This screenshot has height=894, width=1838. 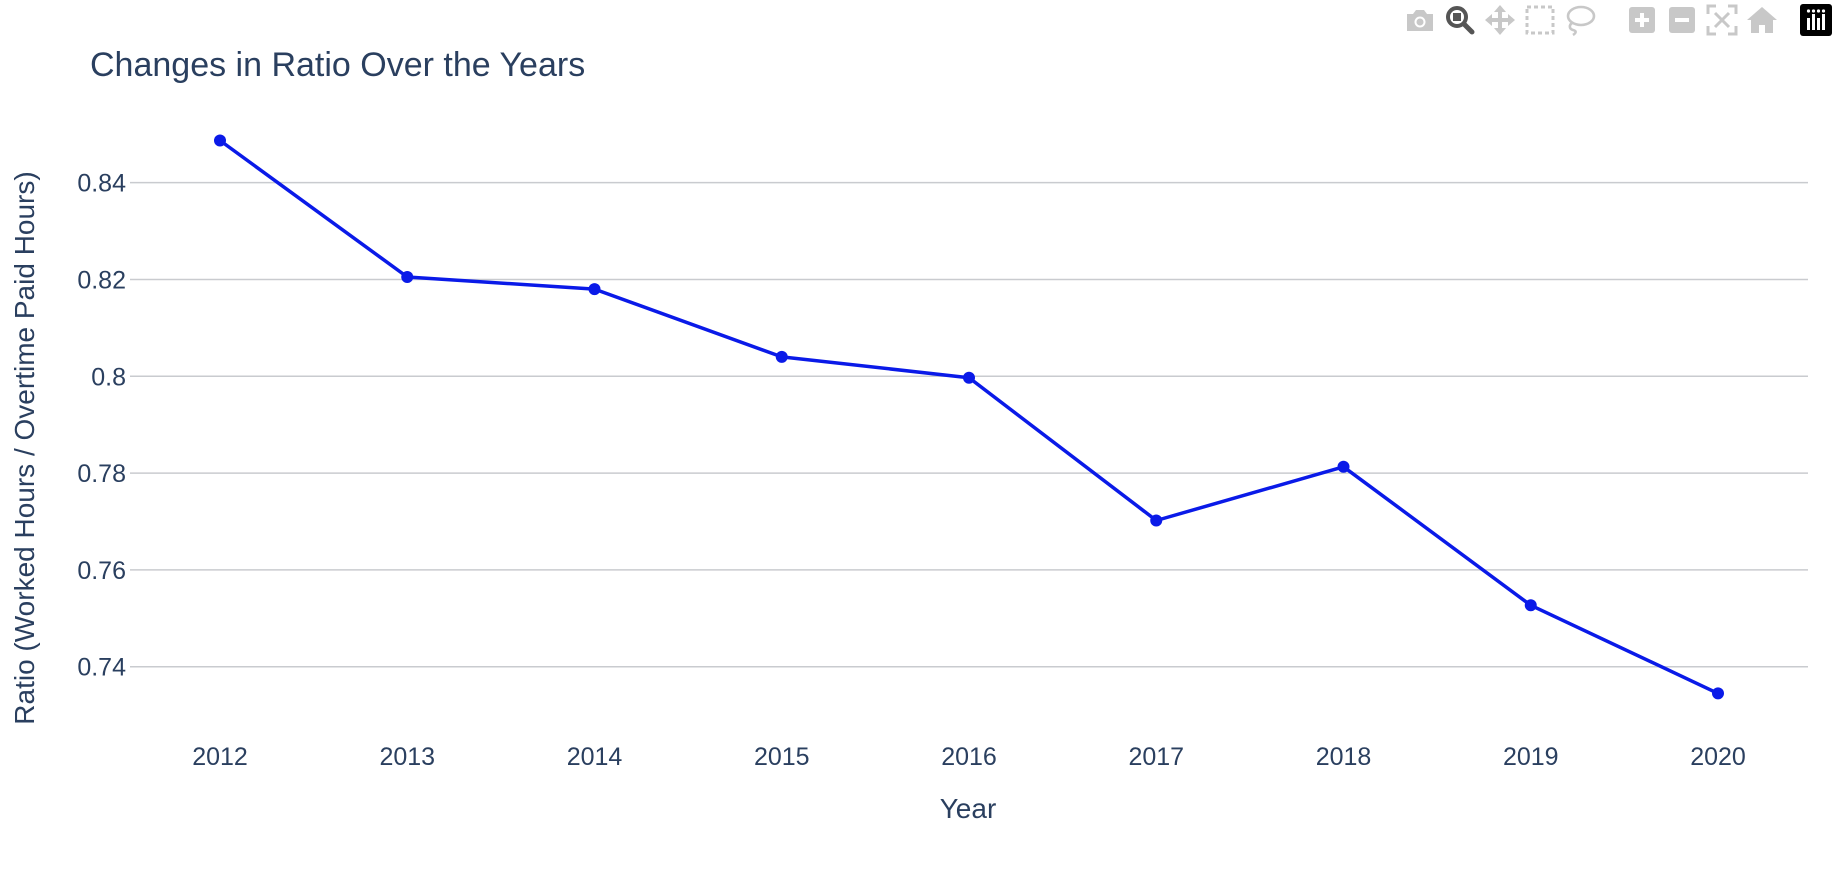 What do you see at coordinates (101, 426) in the screenshot?
I see `y-axis-ticks: 0.74 0.76 0.78 0.8 0.82 0.84` at bounding box center [101, 426].